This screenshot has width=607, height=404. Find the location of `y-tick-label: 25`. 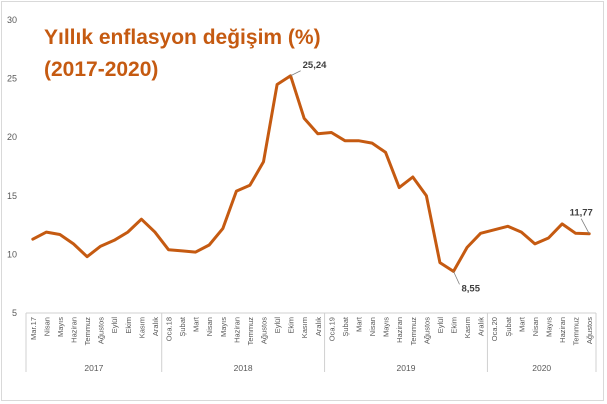

y-tick-label: 25 is located at coordinates (12, 79).